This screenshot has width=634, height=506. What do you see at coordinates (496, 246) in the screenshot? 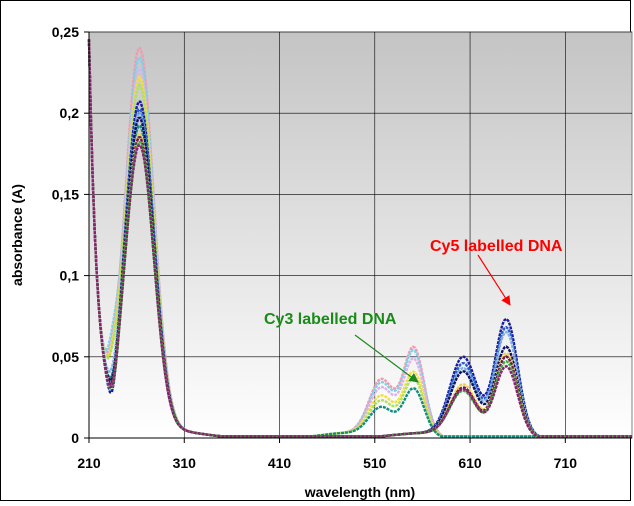
I see `cy5-annotation-label: Cy5 labelled DNA` at bounding box center [496, 246].